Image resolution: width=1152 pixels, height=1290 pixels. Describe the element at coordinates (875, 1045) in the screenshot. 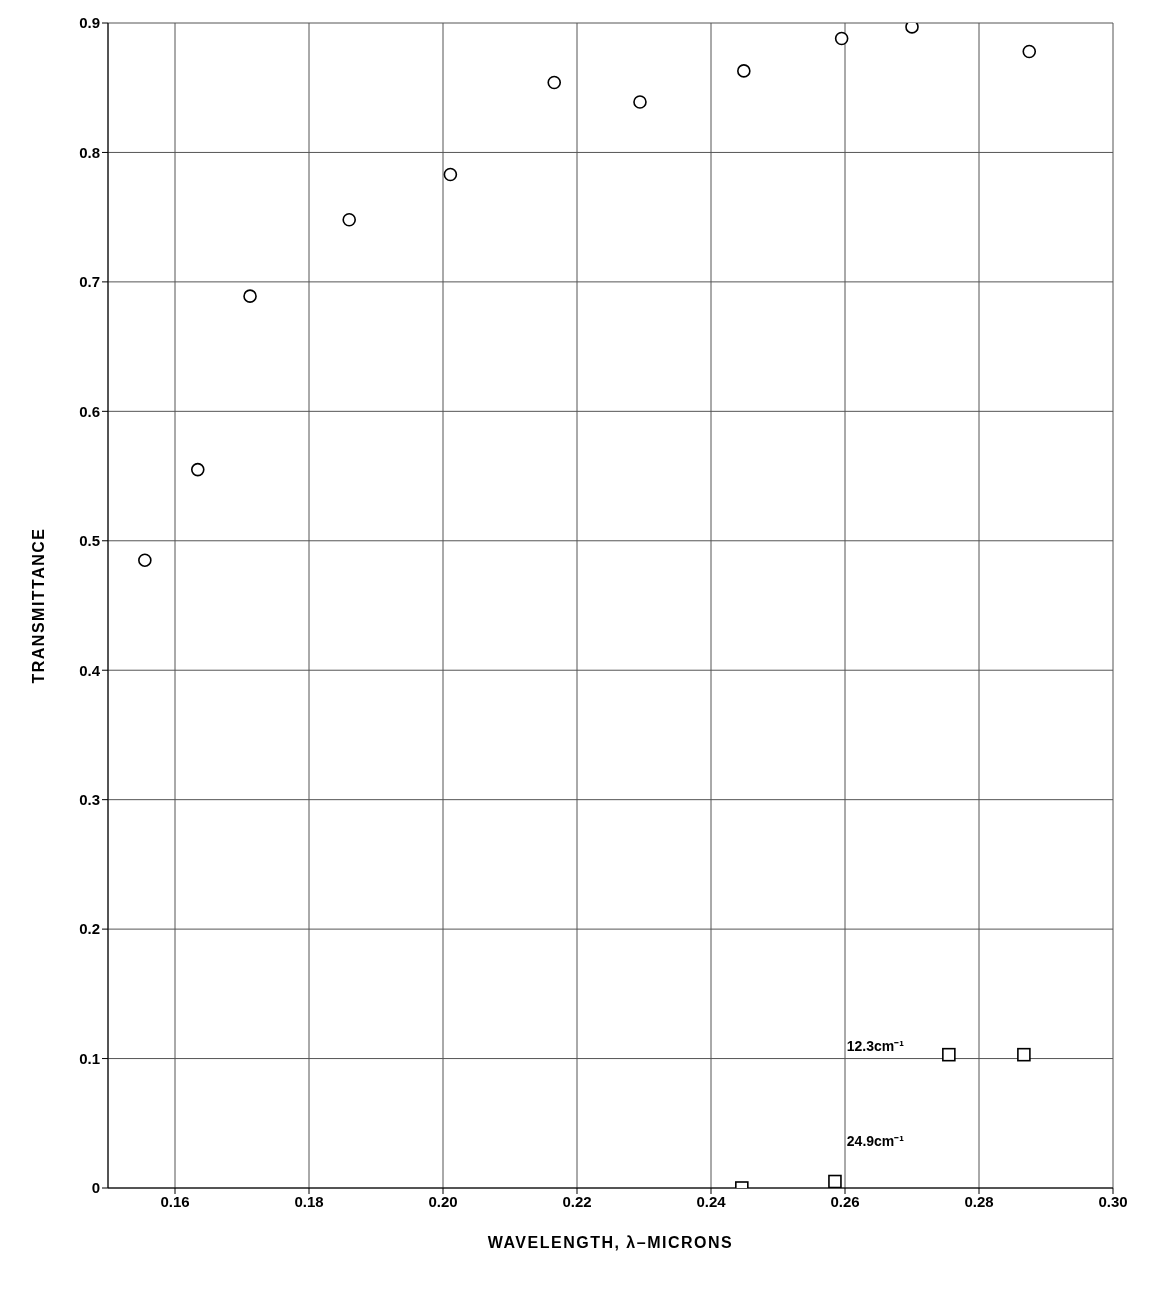

I see `text: 12.3cm⁻¹` at that location.